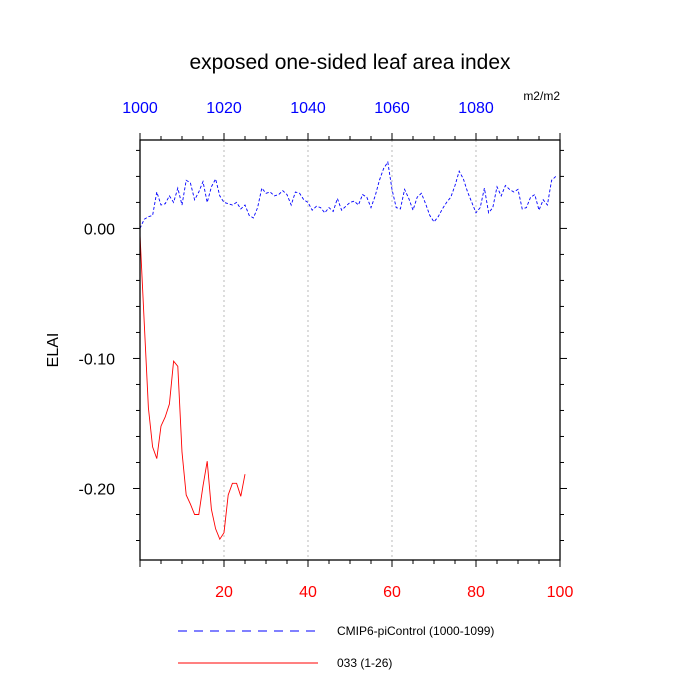  I want to click on x-tick-label-1: 40, so click(308, 592).